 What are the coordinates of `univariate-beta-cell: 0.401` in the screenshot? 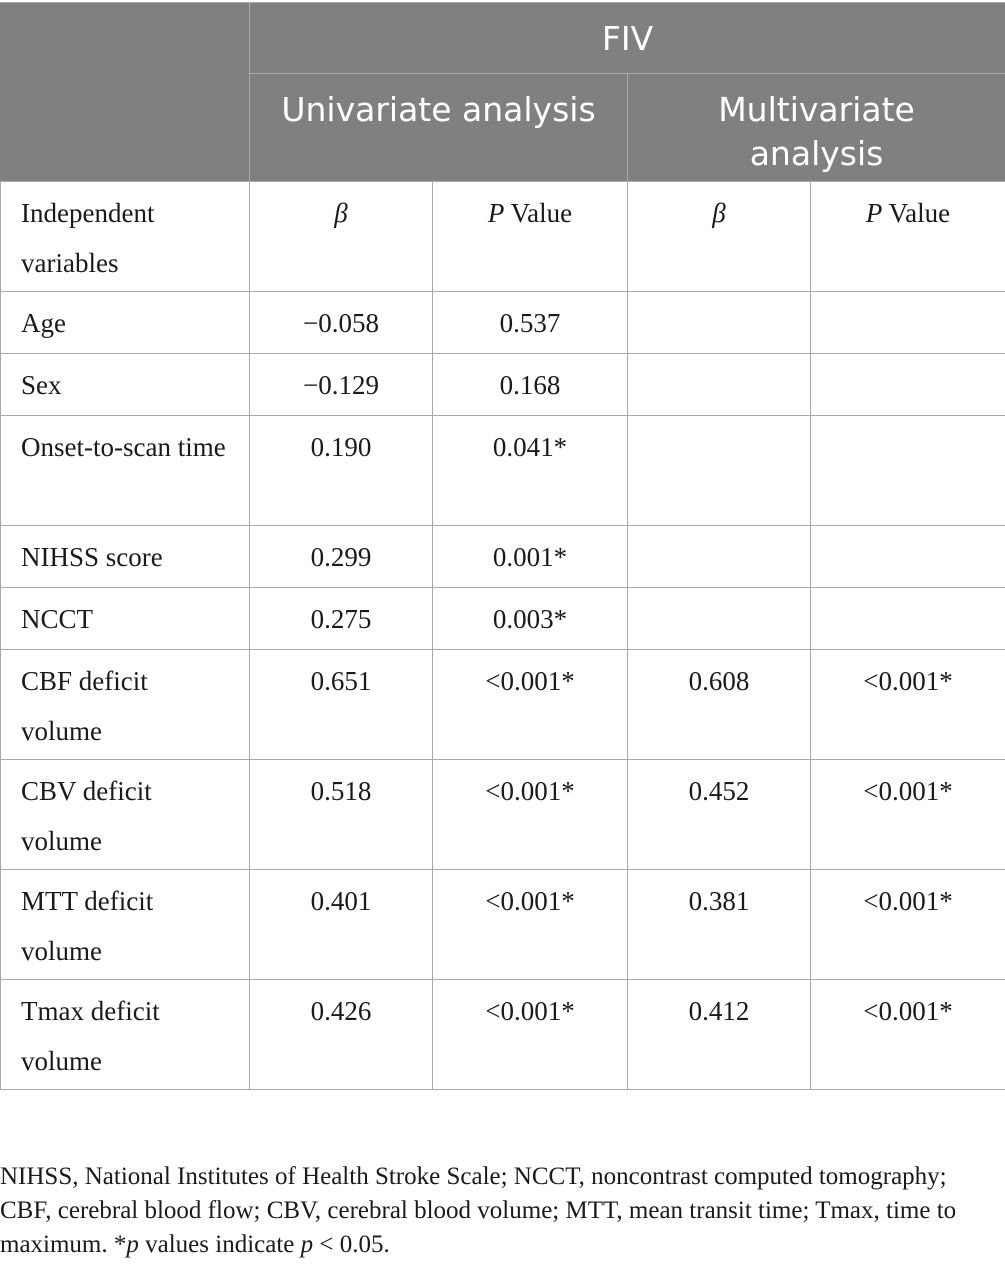 It's located at (341, 924).